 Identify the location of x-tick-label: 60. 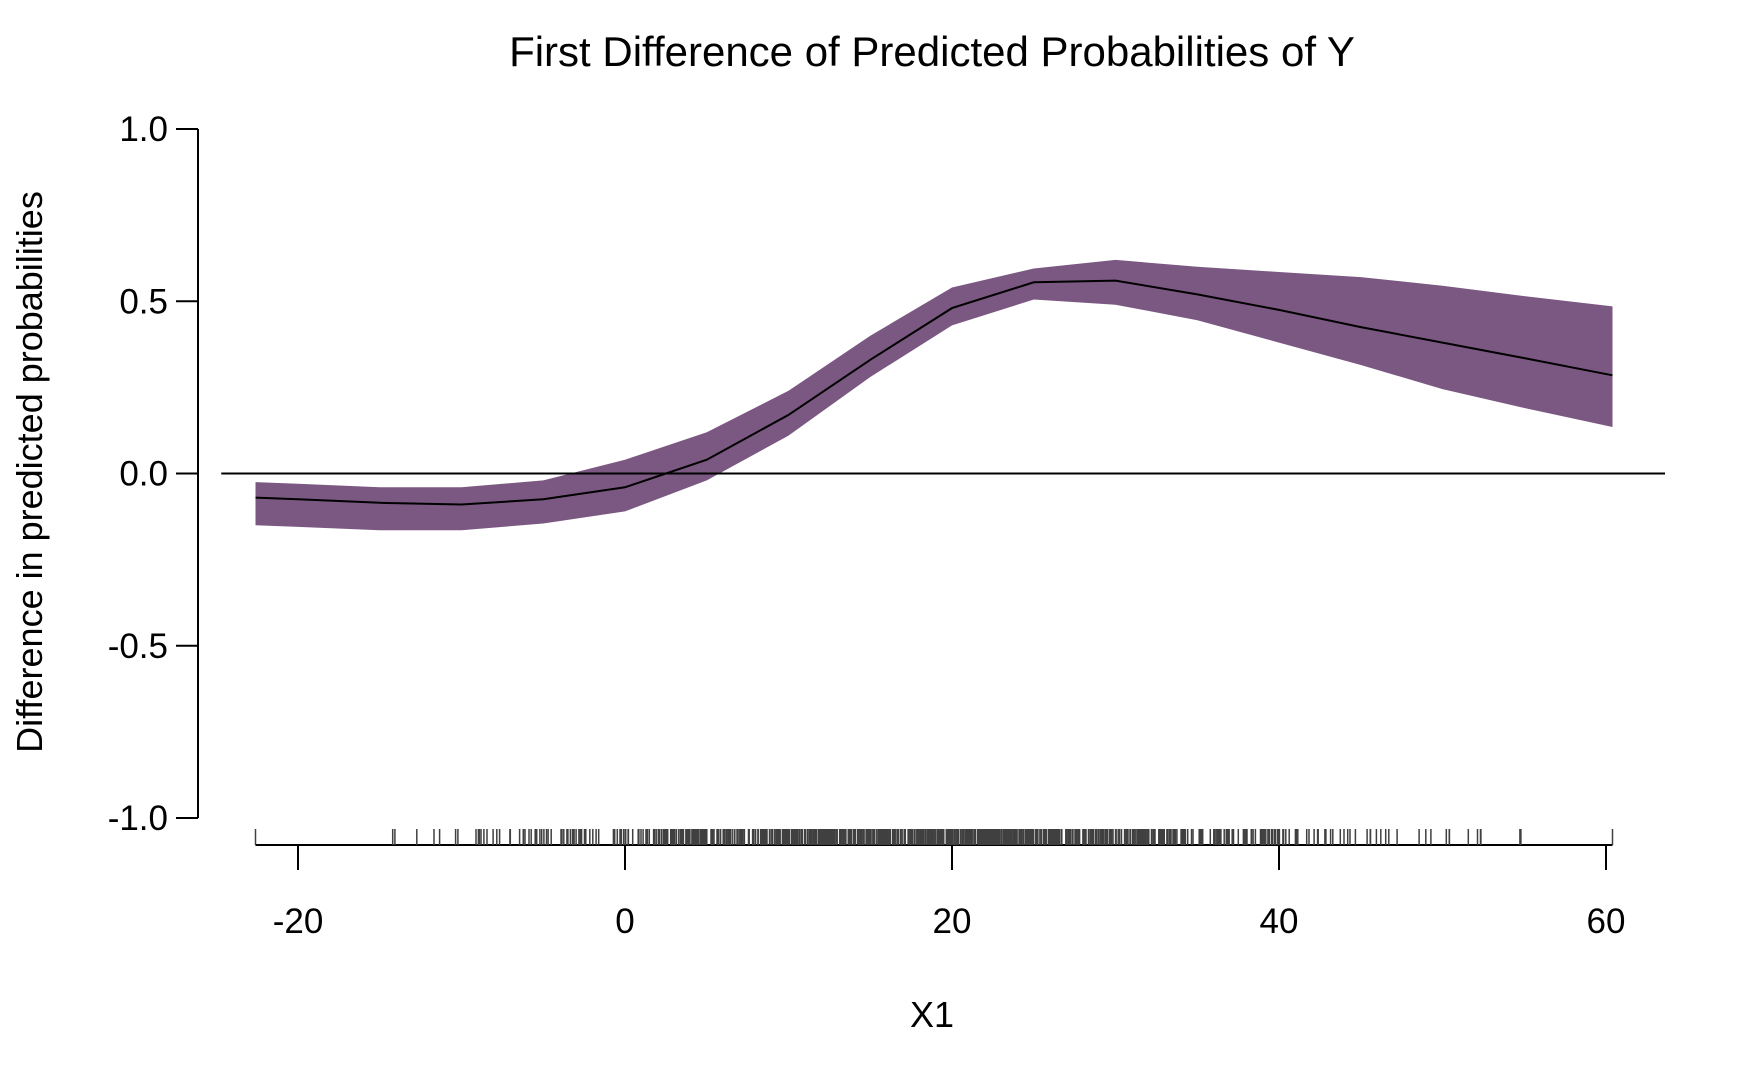
(1606, 921).